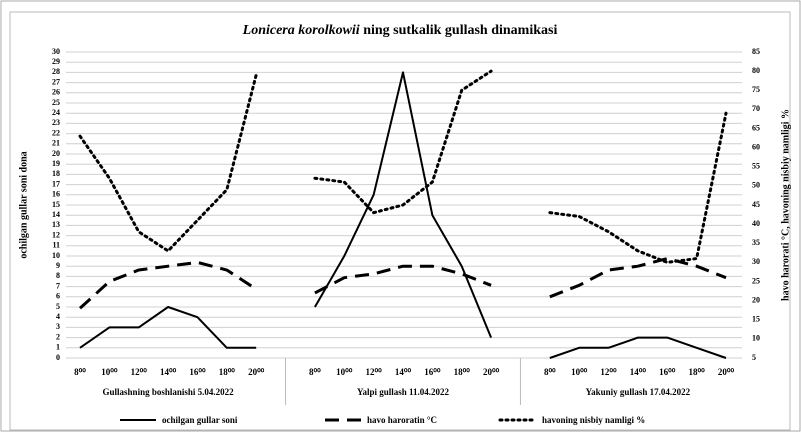 The height and width of the screenshot is (432, 801). I want to click on y-tick-label: 11, so click(56, 245).